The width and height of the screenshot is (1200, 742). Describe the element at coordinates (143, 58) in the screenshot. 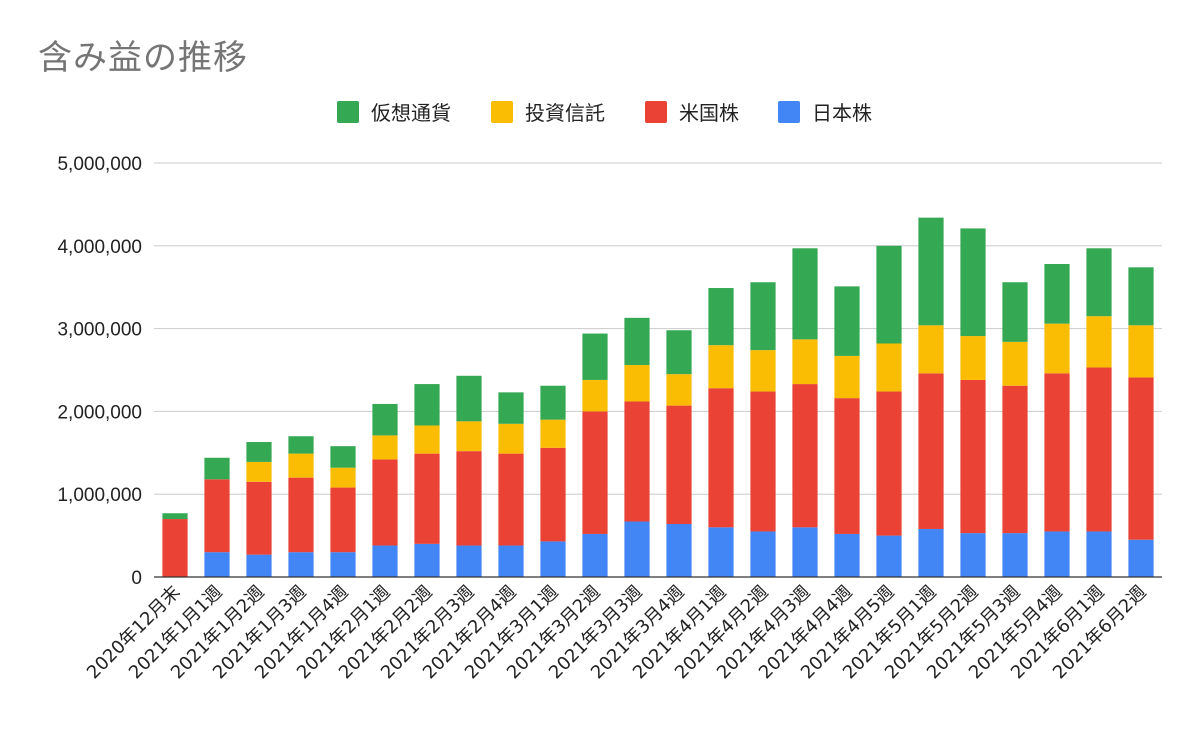

I see `chart-title: 含み益の推移` at that location.